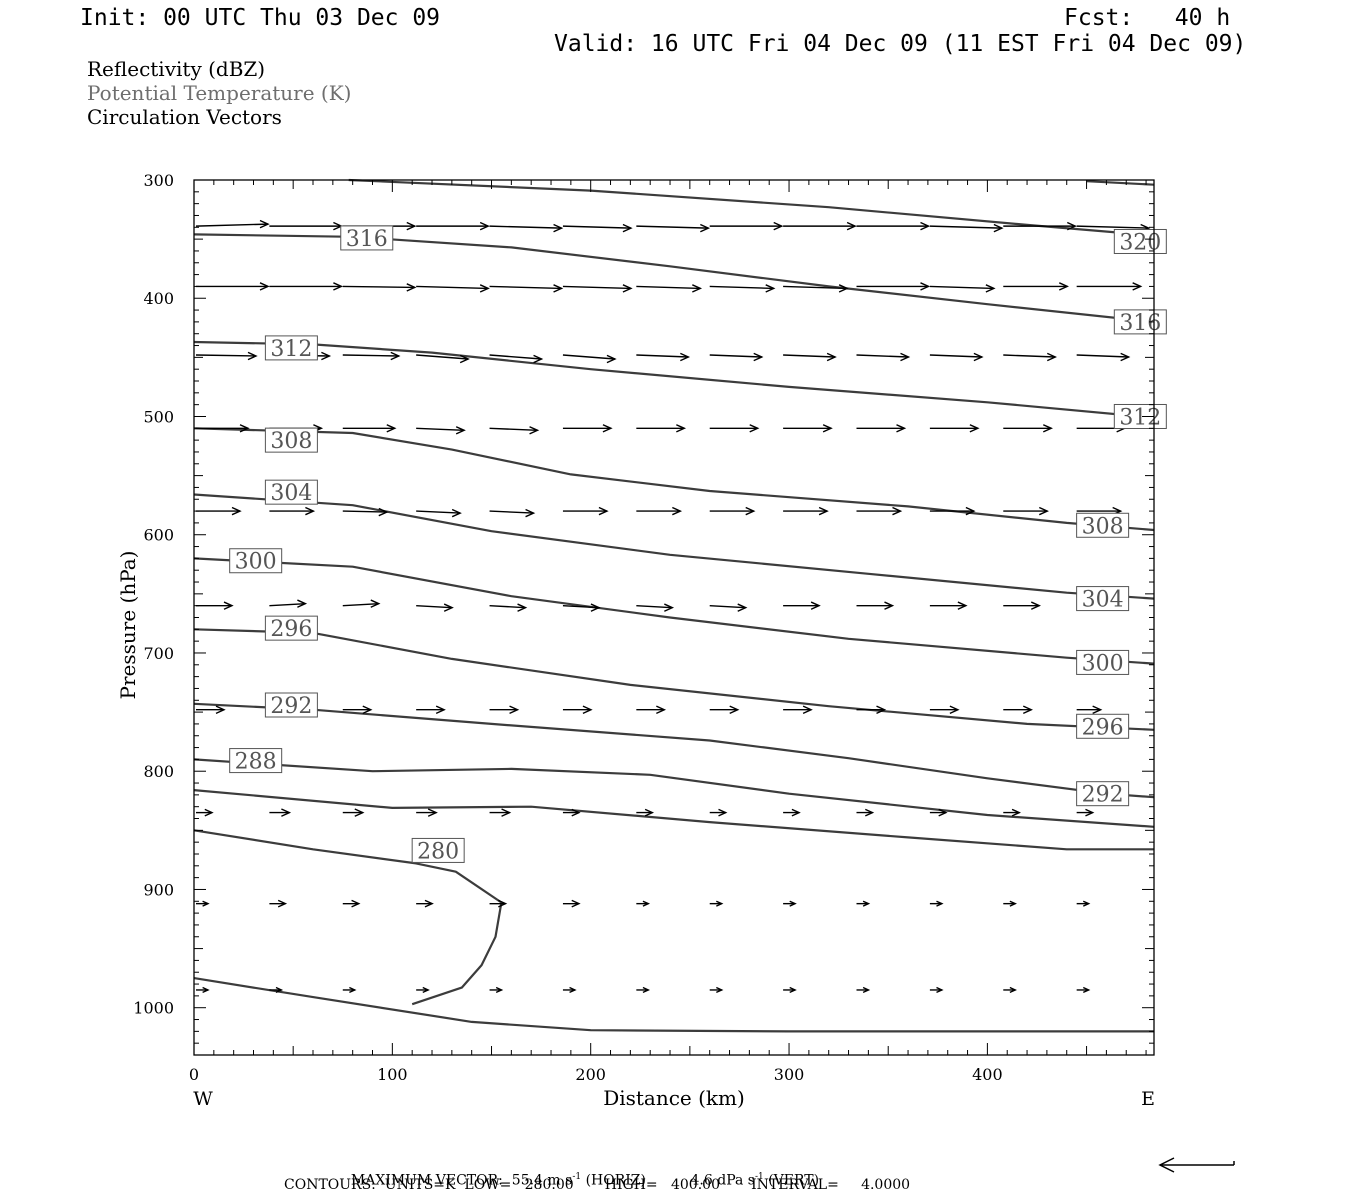  Describe the element at coordinates (158, 416) in the screenshot. I see `y-tick-label: 500` at that location.